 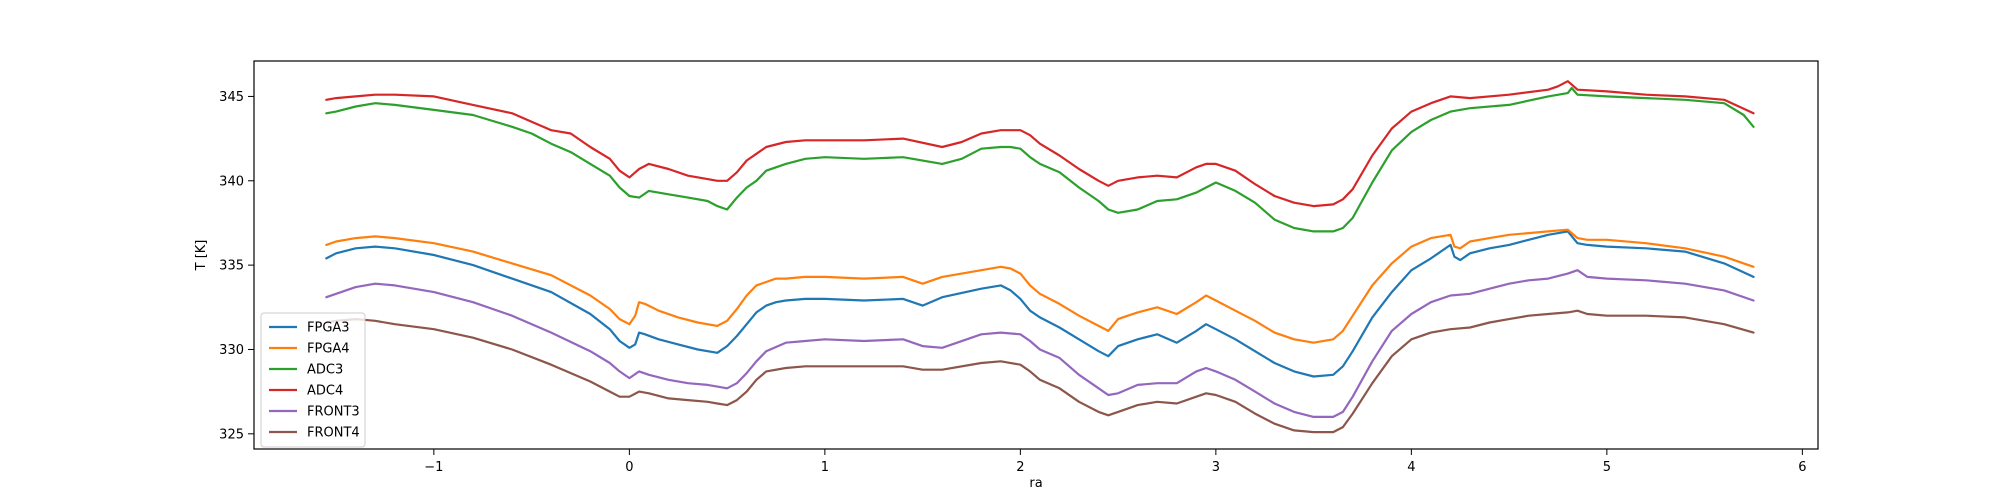 I want to click on x-axis: −1 0 1 2 3 4 5 6, so click(x=1115, y=462).